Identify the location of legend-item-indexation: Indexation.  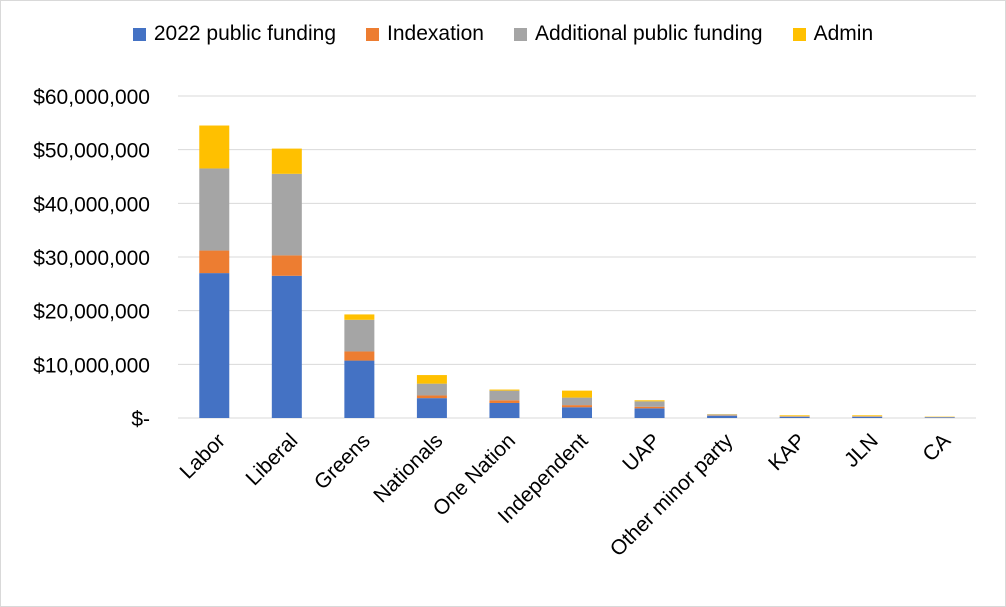
(425, 34).